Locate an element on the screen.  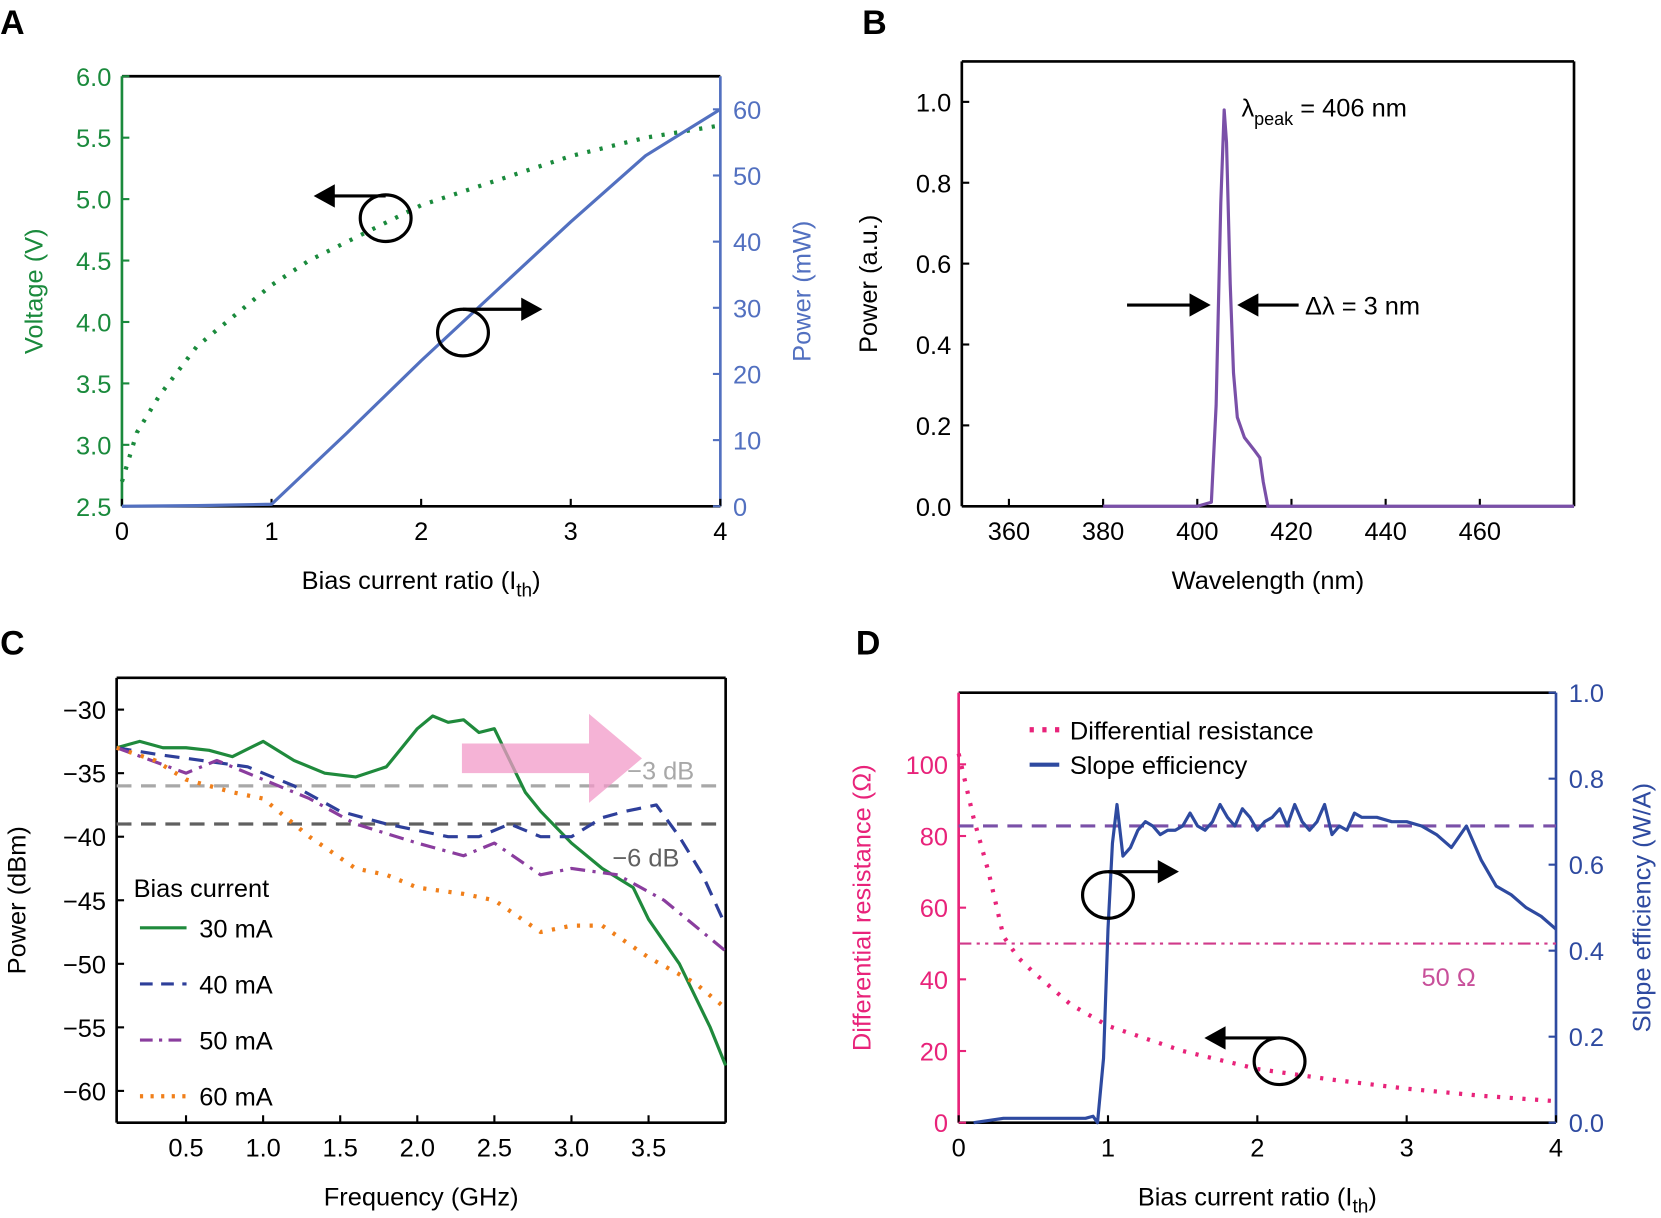
peak-value: = 406 nm is located at coordinates (1350, 109).